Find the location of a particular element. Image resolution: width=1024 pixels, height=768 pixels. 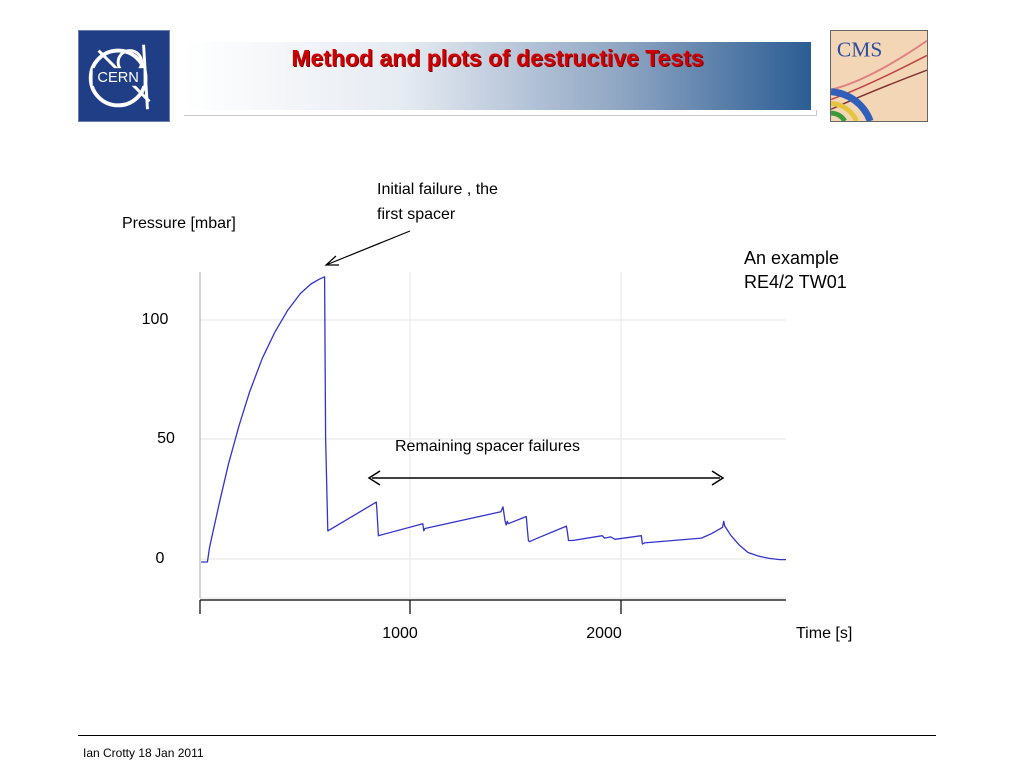

annotation-initial-failure-arrowhead is located at coordinates (331, 260).